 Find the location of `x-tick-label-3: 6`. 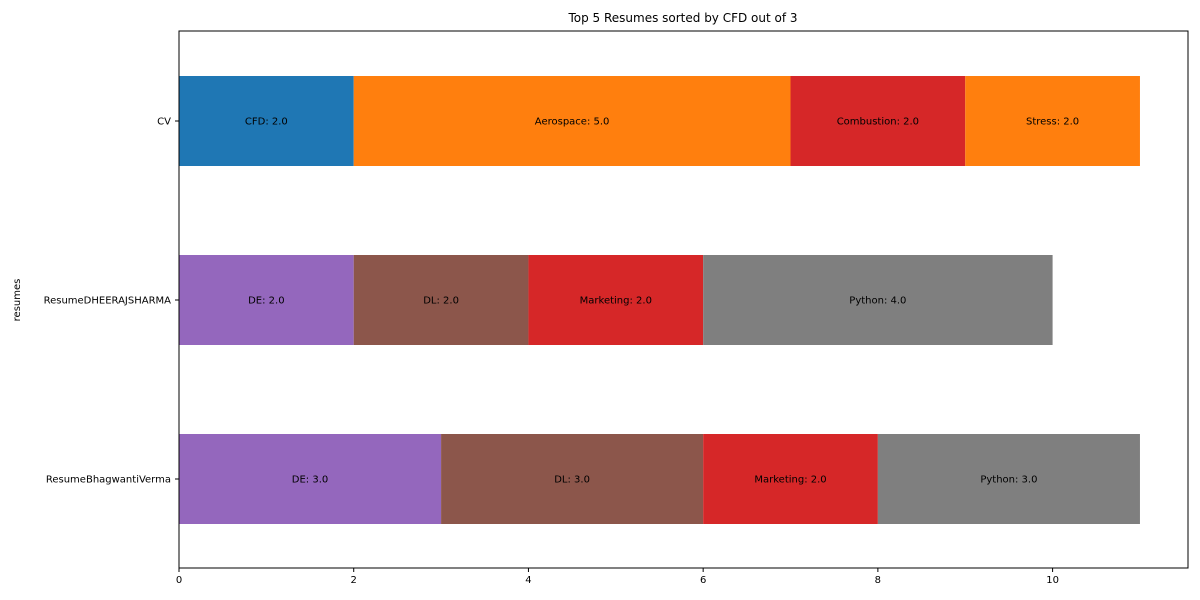

x-tick-label-3: 6 is located at coordinates (703, 580).